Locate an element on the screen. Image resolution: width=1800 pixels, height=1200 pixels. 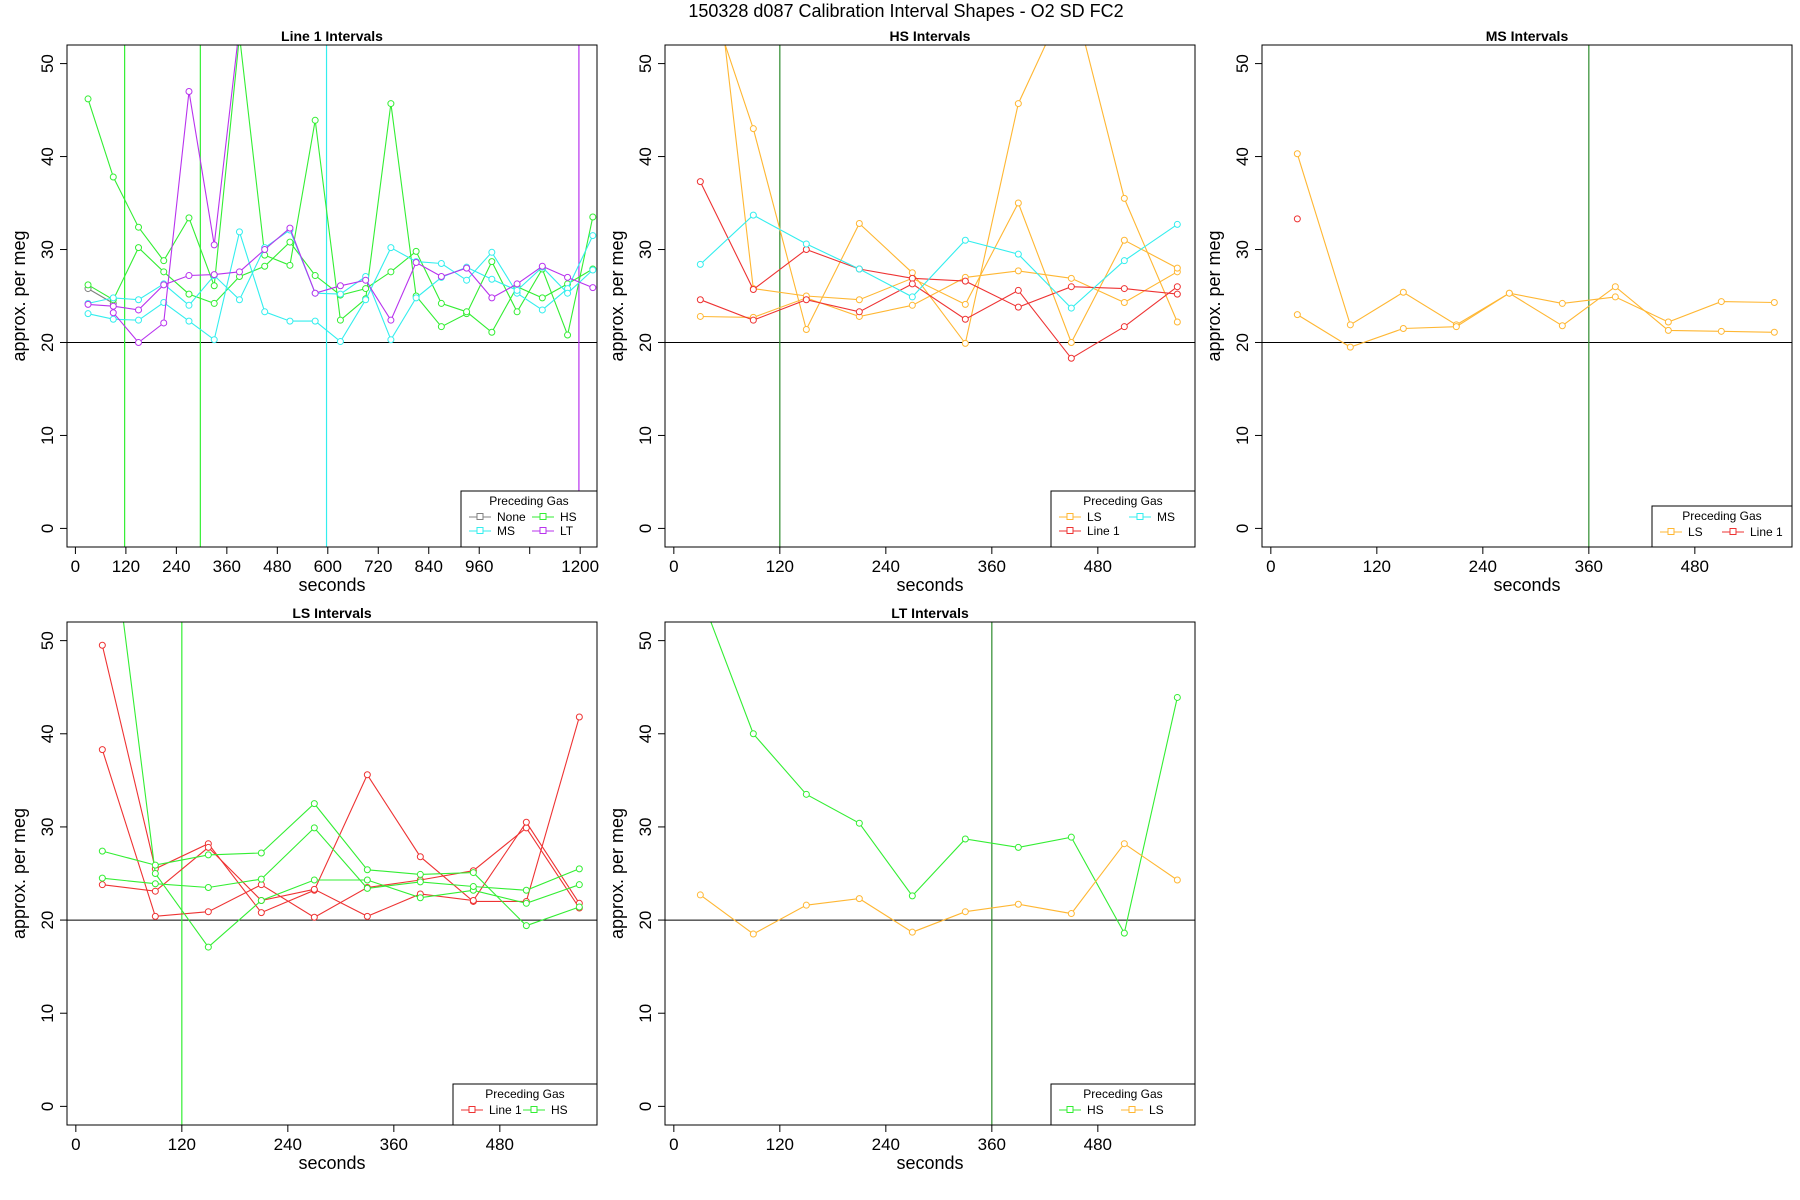
x-tick-label: 240 is located at coordinates (288, 1144).